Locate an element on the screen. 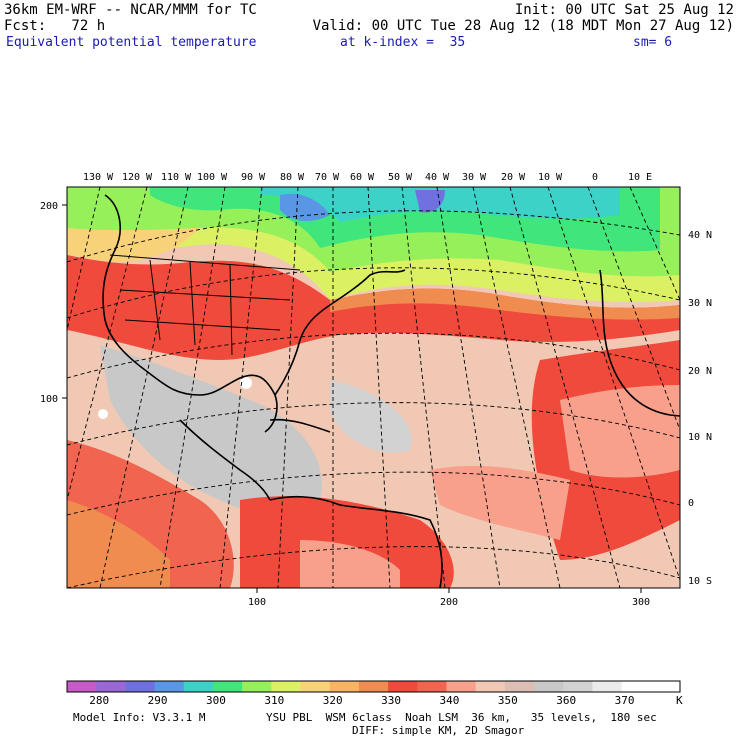 The width and height of the screenshot is (740, 740). lon-label: 70 W is located at coordinates (327, 177).